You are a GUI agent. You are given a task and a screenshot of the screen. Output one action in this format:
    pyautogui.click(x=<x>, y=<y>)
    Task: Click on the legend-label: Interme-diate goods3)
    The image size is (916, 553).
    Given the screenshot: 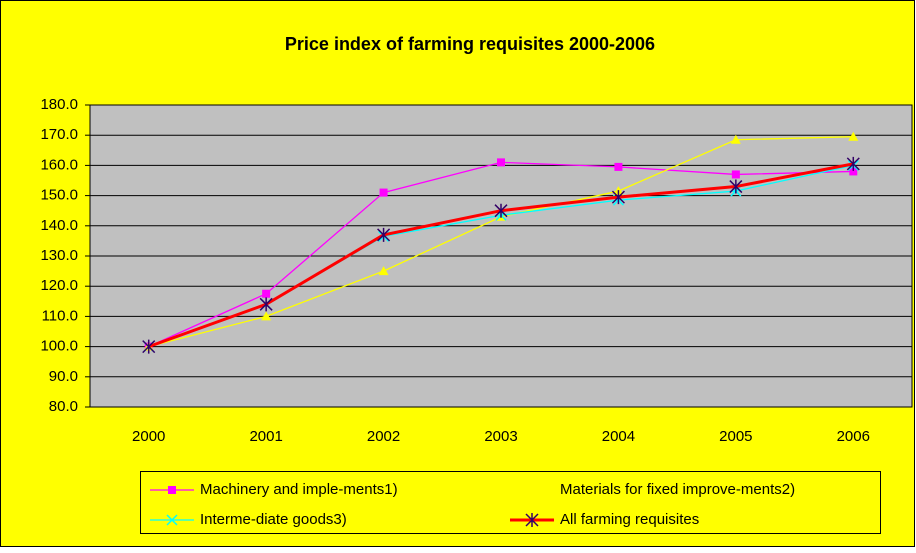 What is the action you would take?
    pyautogui.click(x=273, y=519)
    